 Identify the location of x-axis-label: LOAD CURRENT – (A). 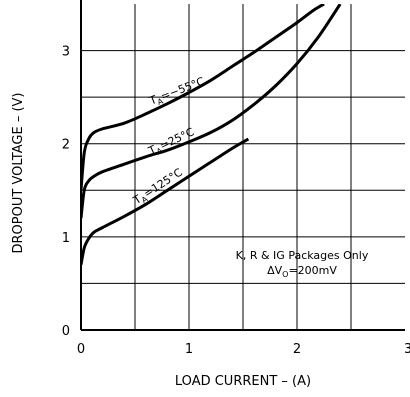
(243, 381).